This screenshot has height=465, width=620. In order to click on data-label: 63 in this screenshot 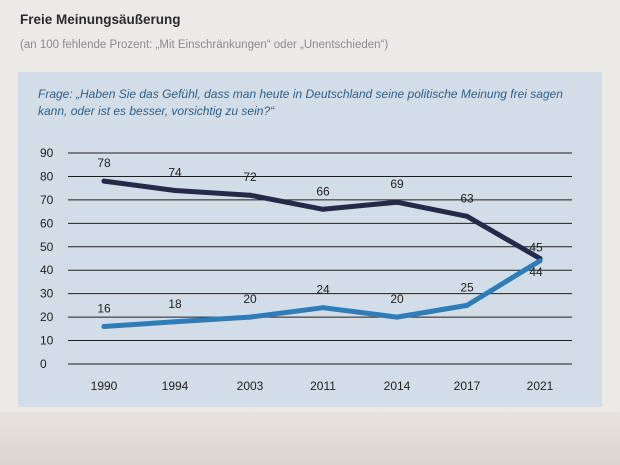, I will do `click(467, 198)`.